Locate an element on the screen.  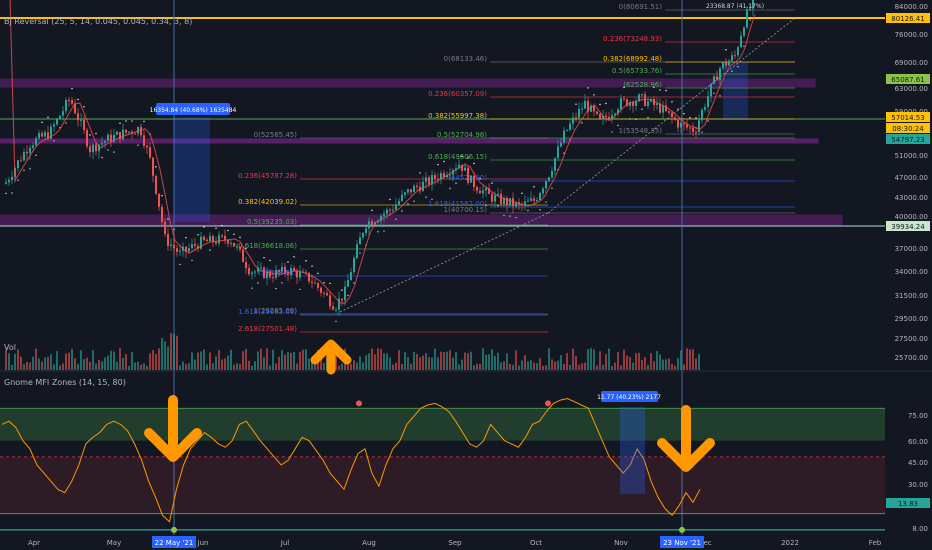
date-flag is located at coordinates (174, 542).